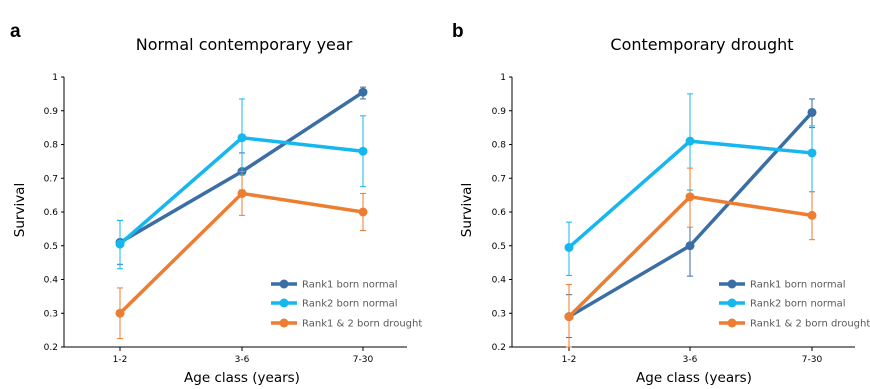 This screenshot has height=389, width=870. What do you see at coordinates (701, 44) in the screenshot?
I see `chart-title: Contemporary drought` at bounding box center [701, 44].